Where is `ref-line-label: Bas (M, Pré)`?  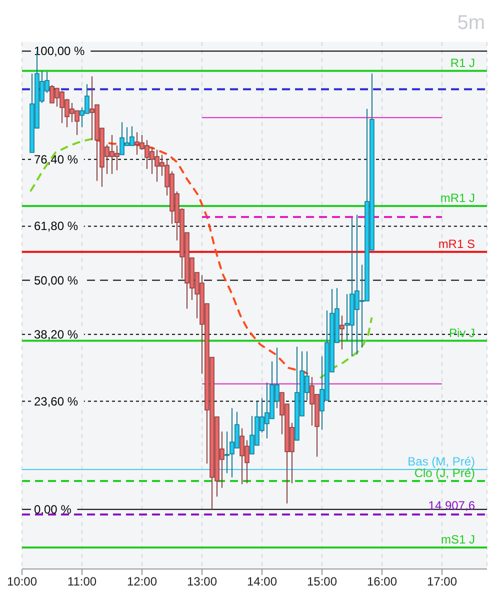 ref-line-label: Bas (M, Pré) is located at coordinates (441, 461).